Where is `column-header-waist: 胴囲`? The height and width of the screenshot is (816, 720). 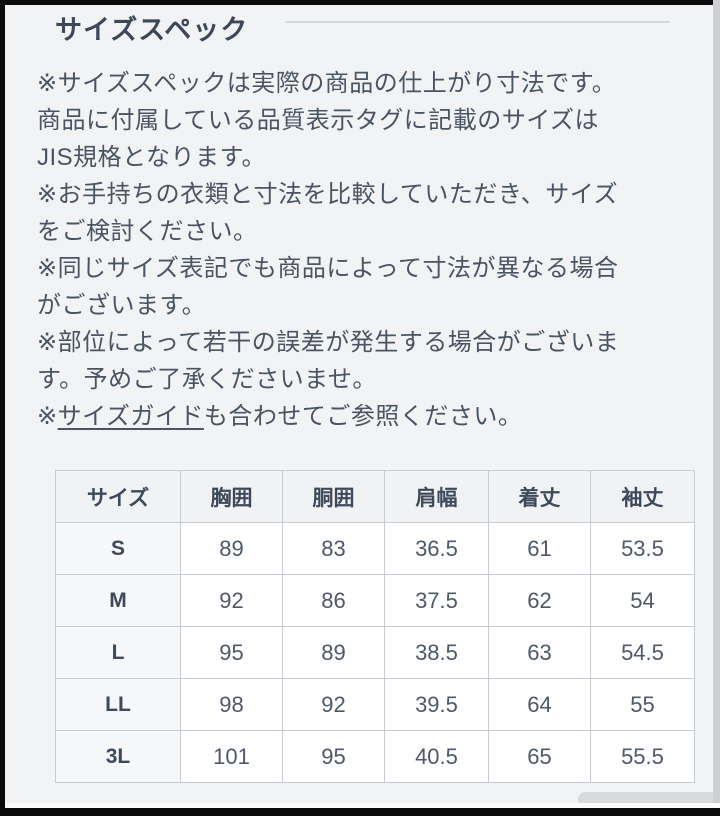 column-header-waist: 胴囲 is located at coordinates (333, 496).